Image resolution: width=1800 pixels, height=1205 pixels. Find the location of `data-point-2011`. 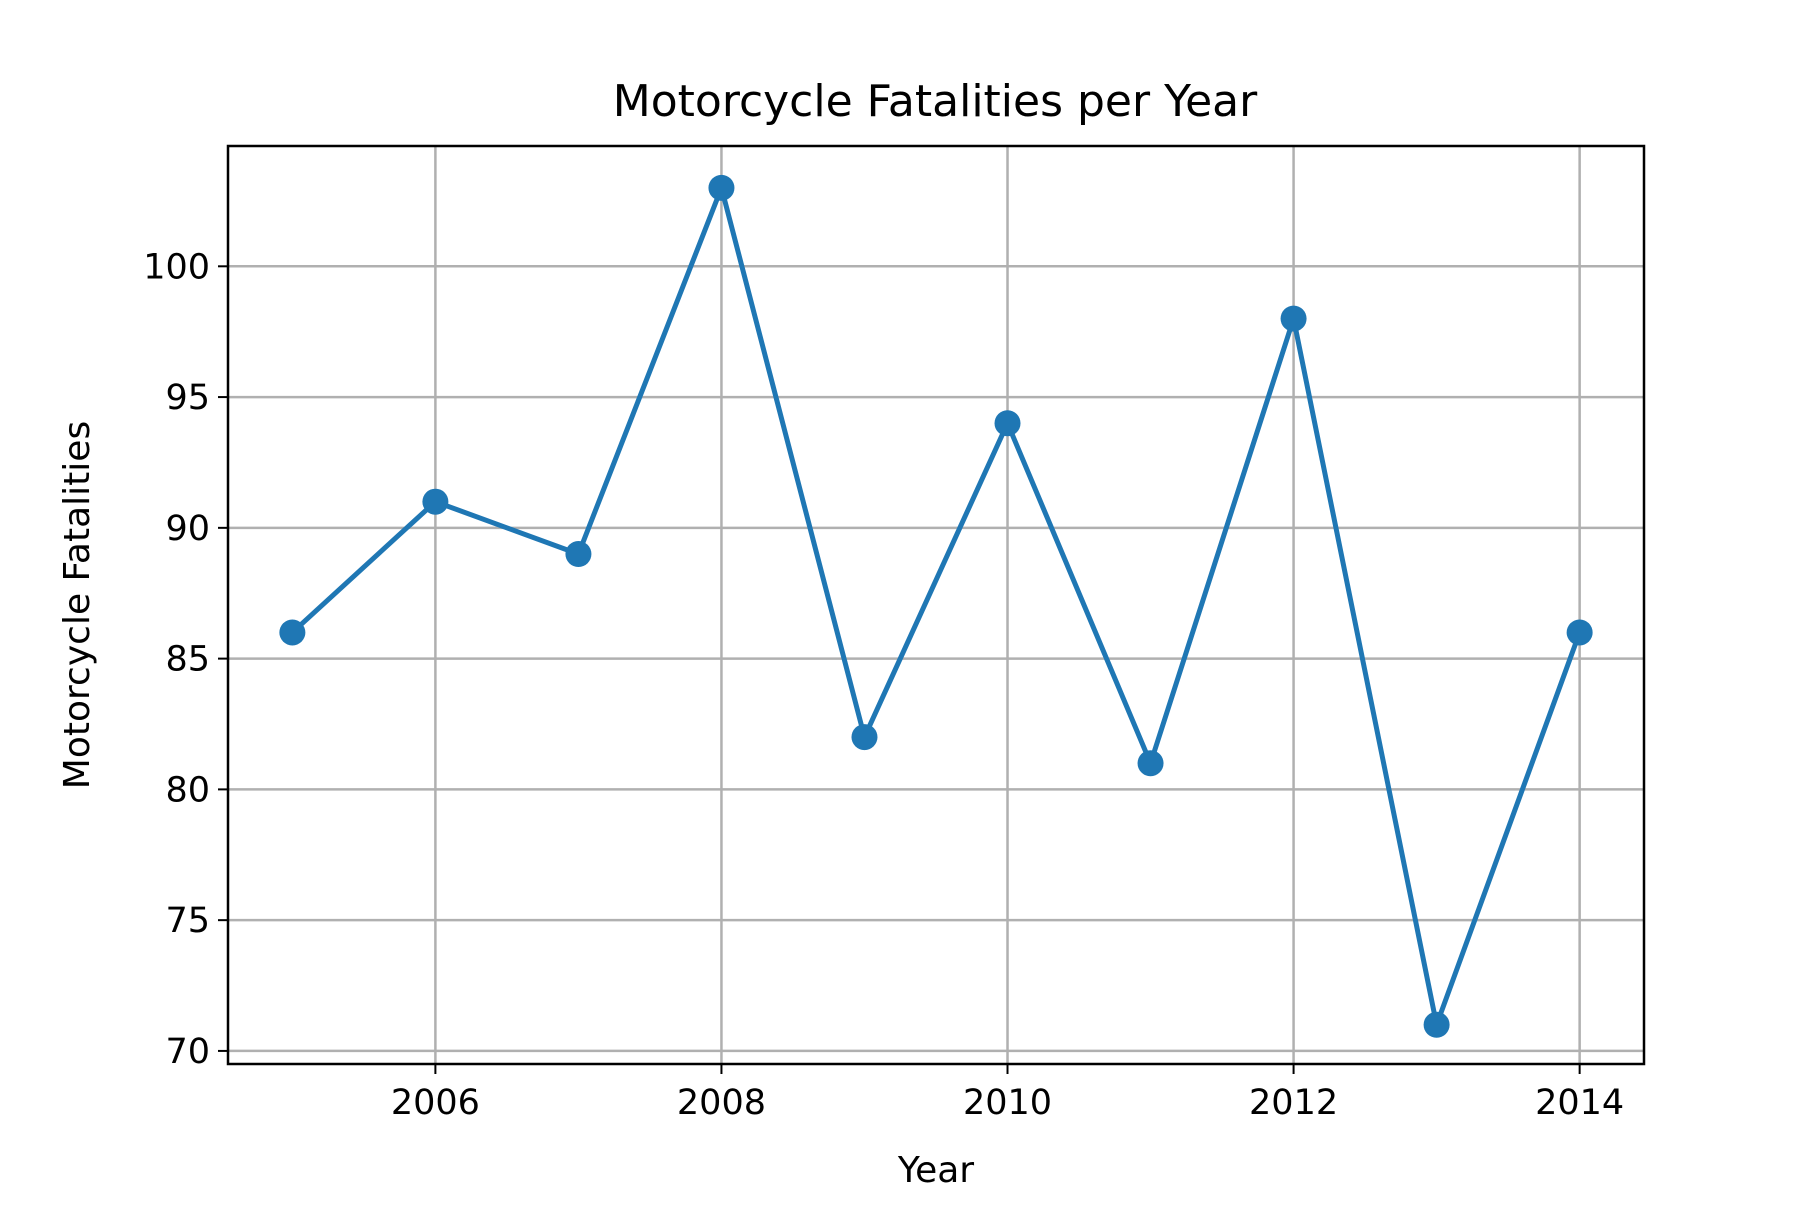

data-point-2011 is located at coordinates (1150, 763).